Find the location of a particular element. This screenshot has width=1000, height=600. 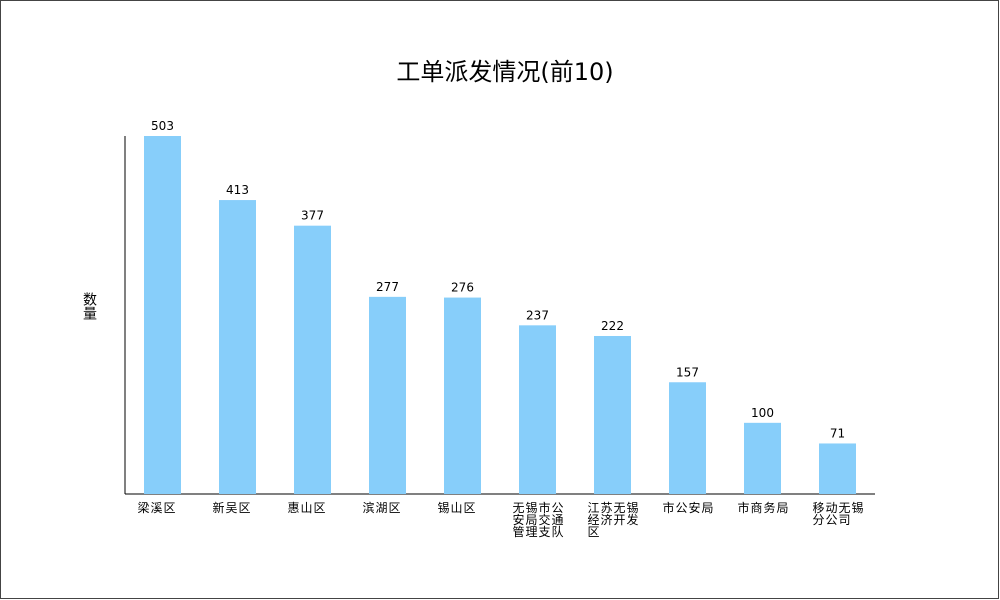

y-axis-label: 数量 is located at coordinates (89, 306).